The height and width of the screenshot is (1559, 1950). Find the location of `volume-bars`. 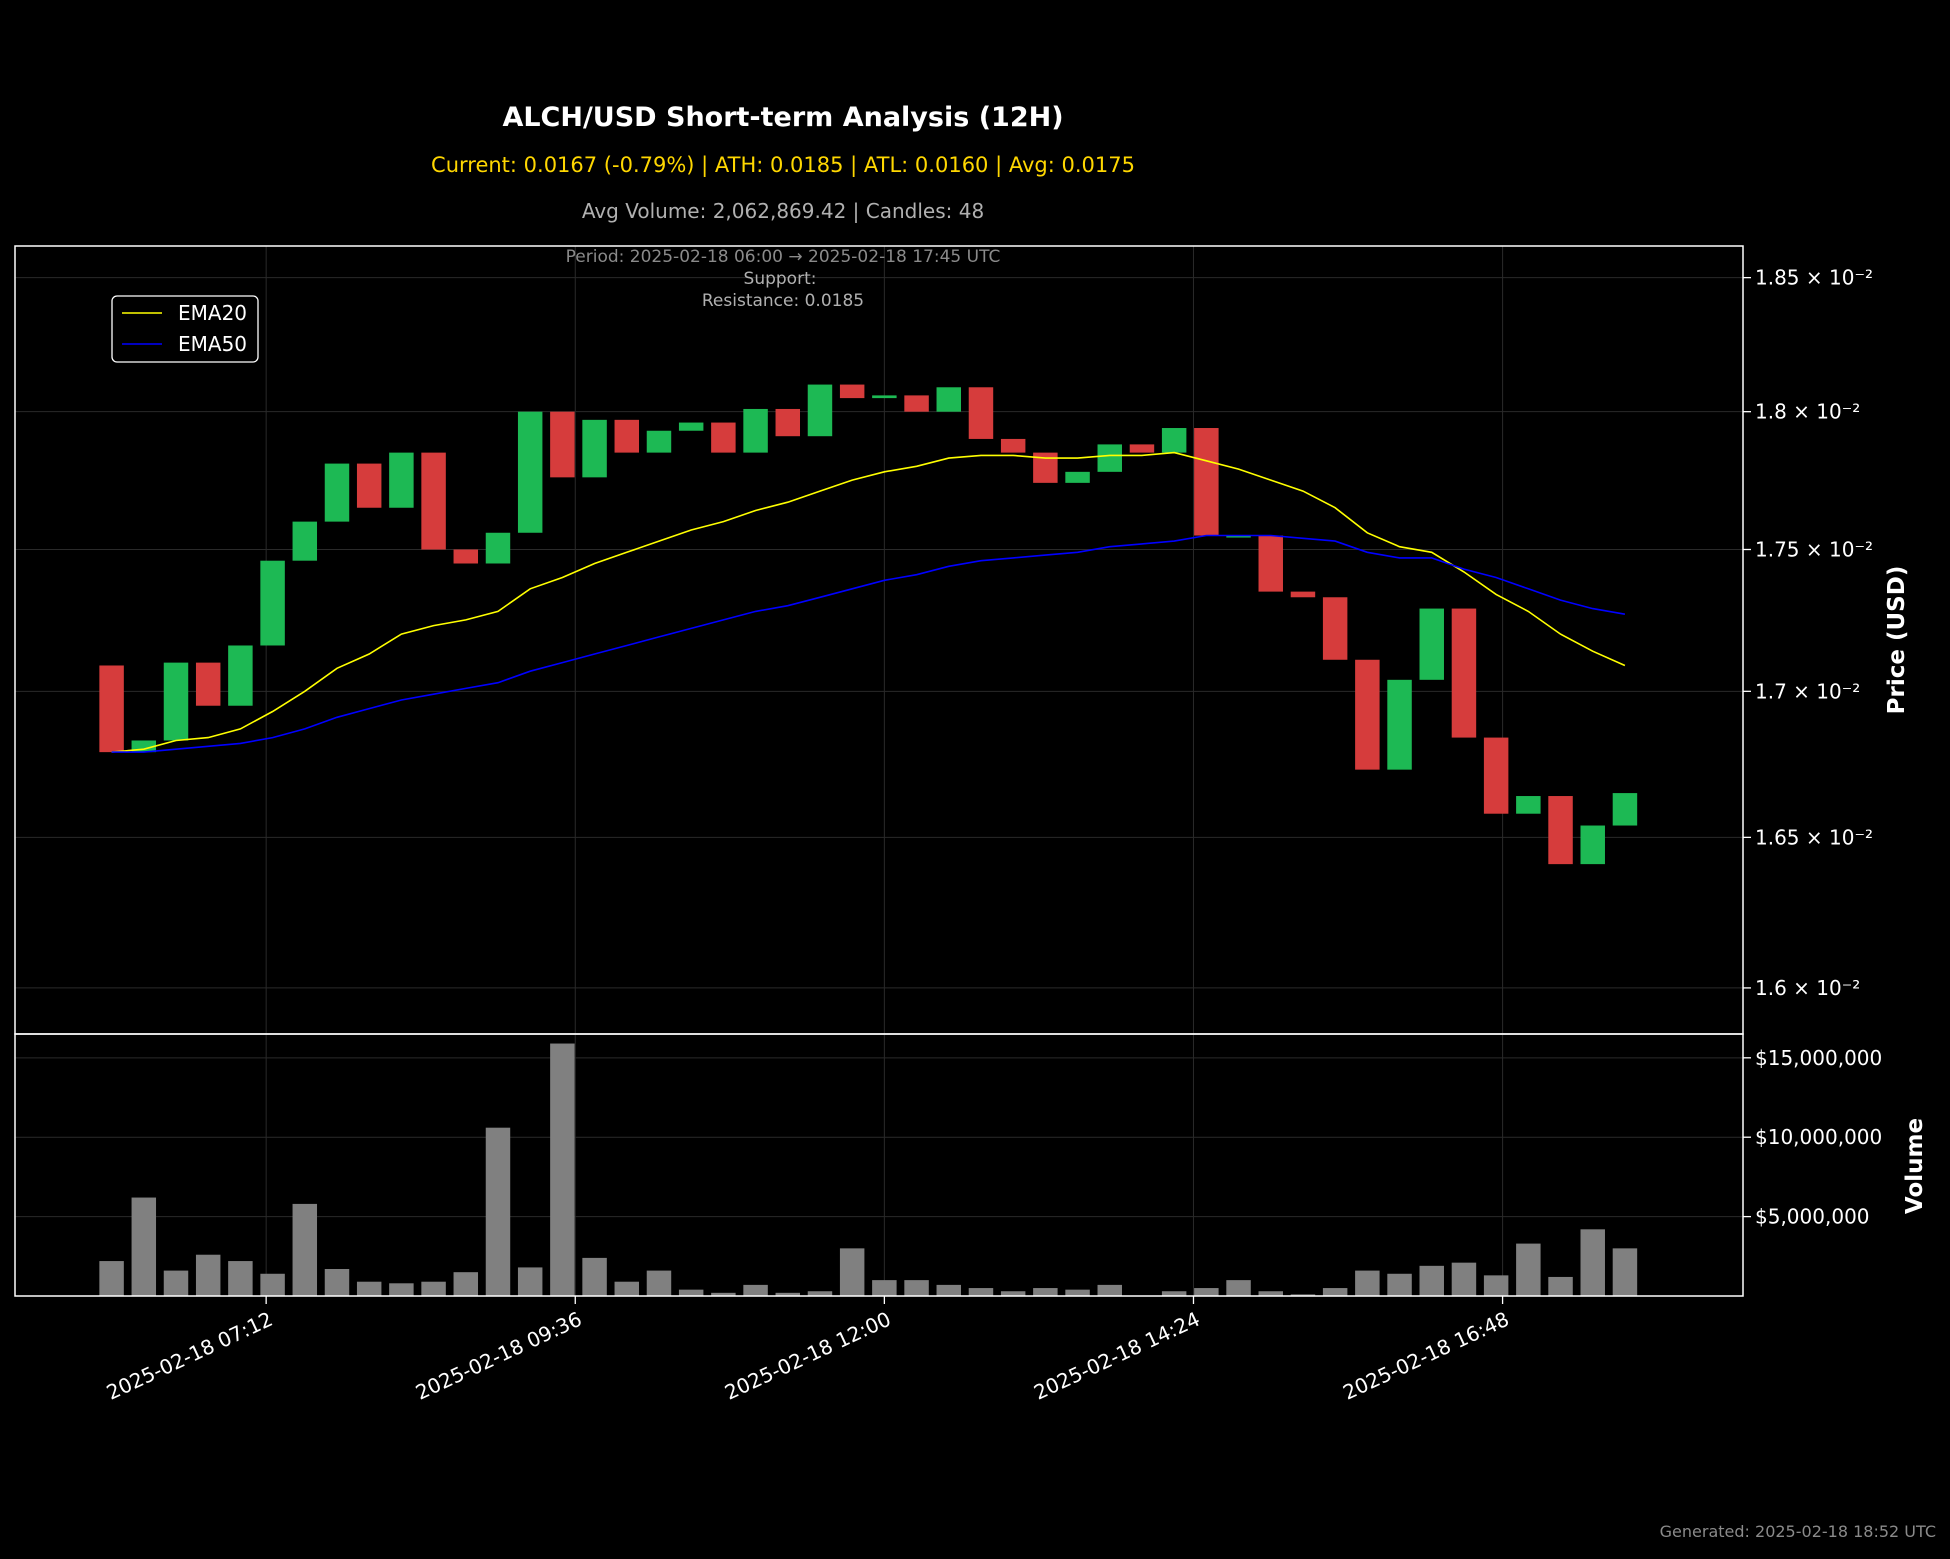

volume-bars is located at coordinates (868, 1169).